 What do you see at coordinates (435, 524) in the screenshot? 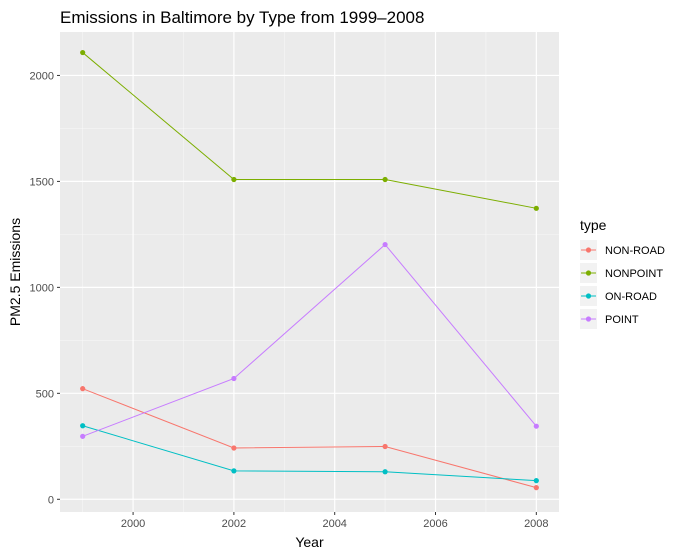
I see `x-tick-label: 2006` at bounding box center [435, 524].